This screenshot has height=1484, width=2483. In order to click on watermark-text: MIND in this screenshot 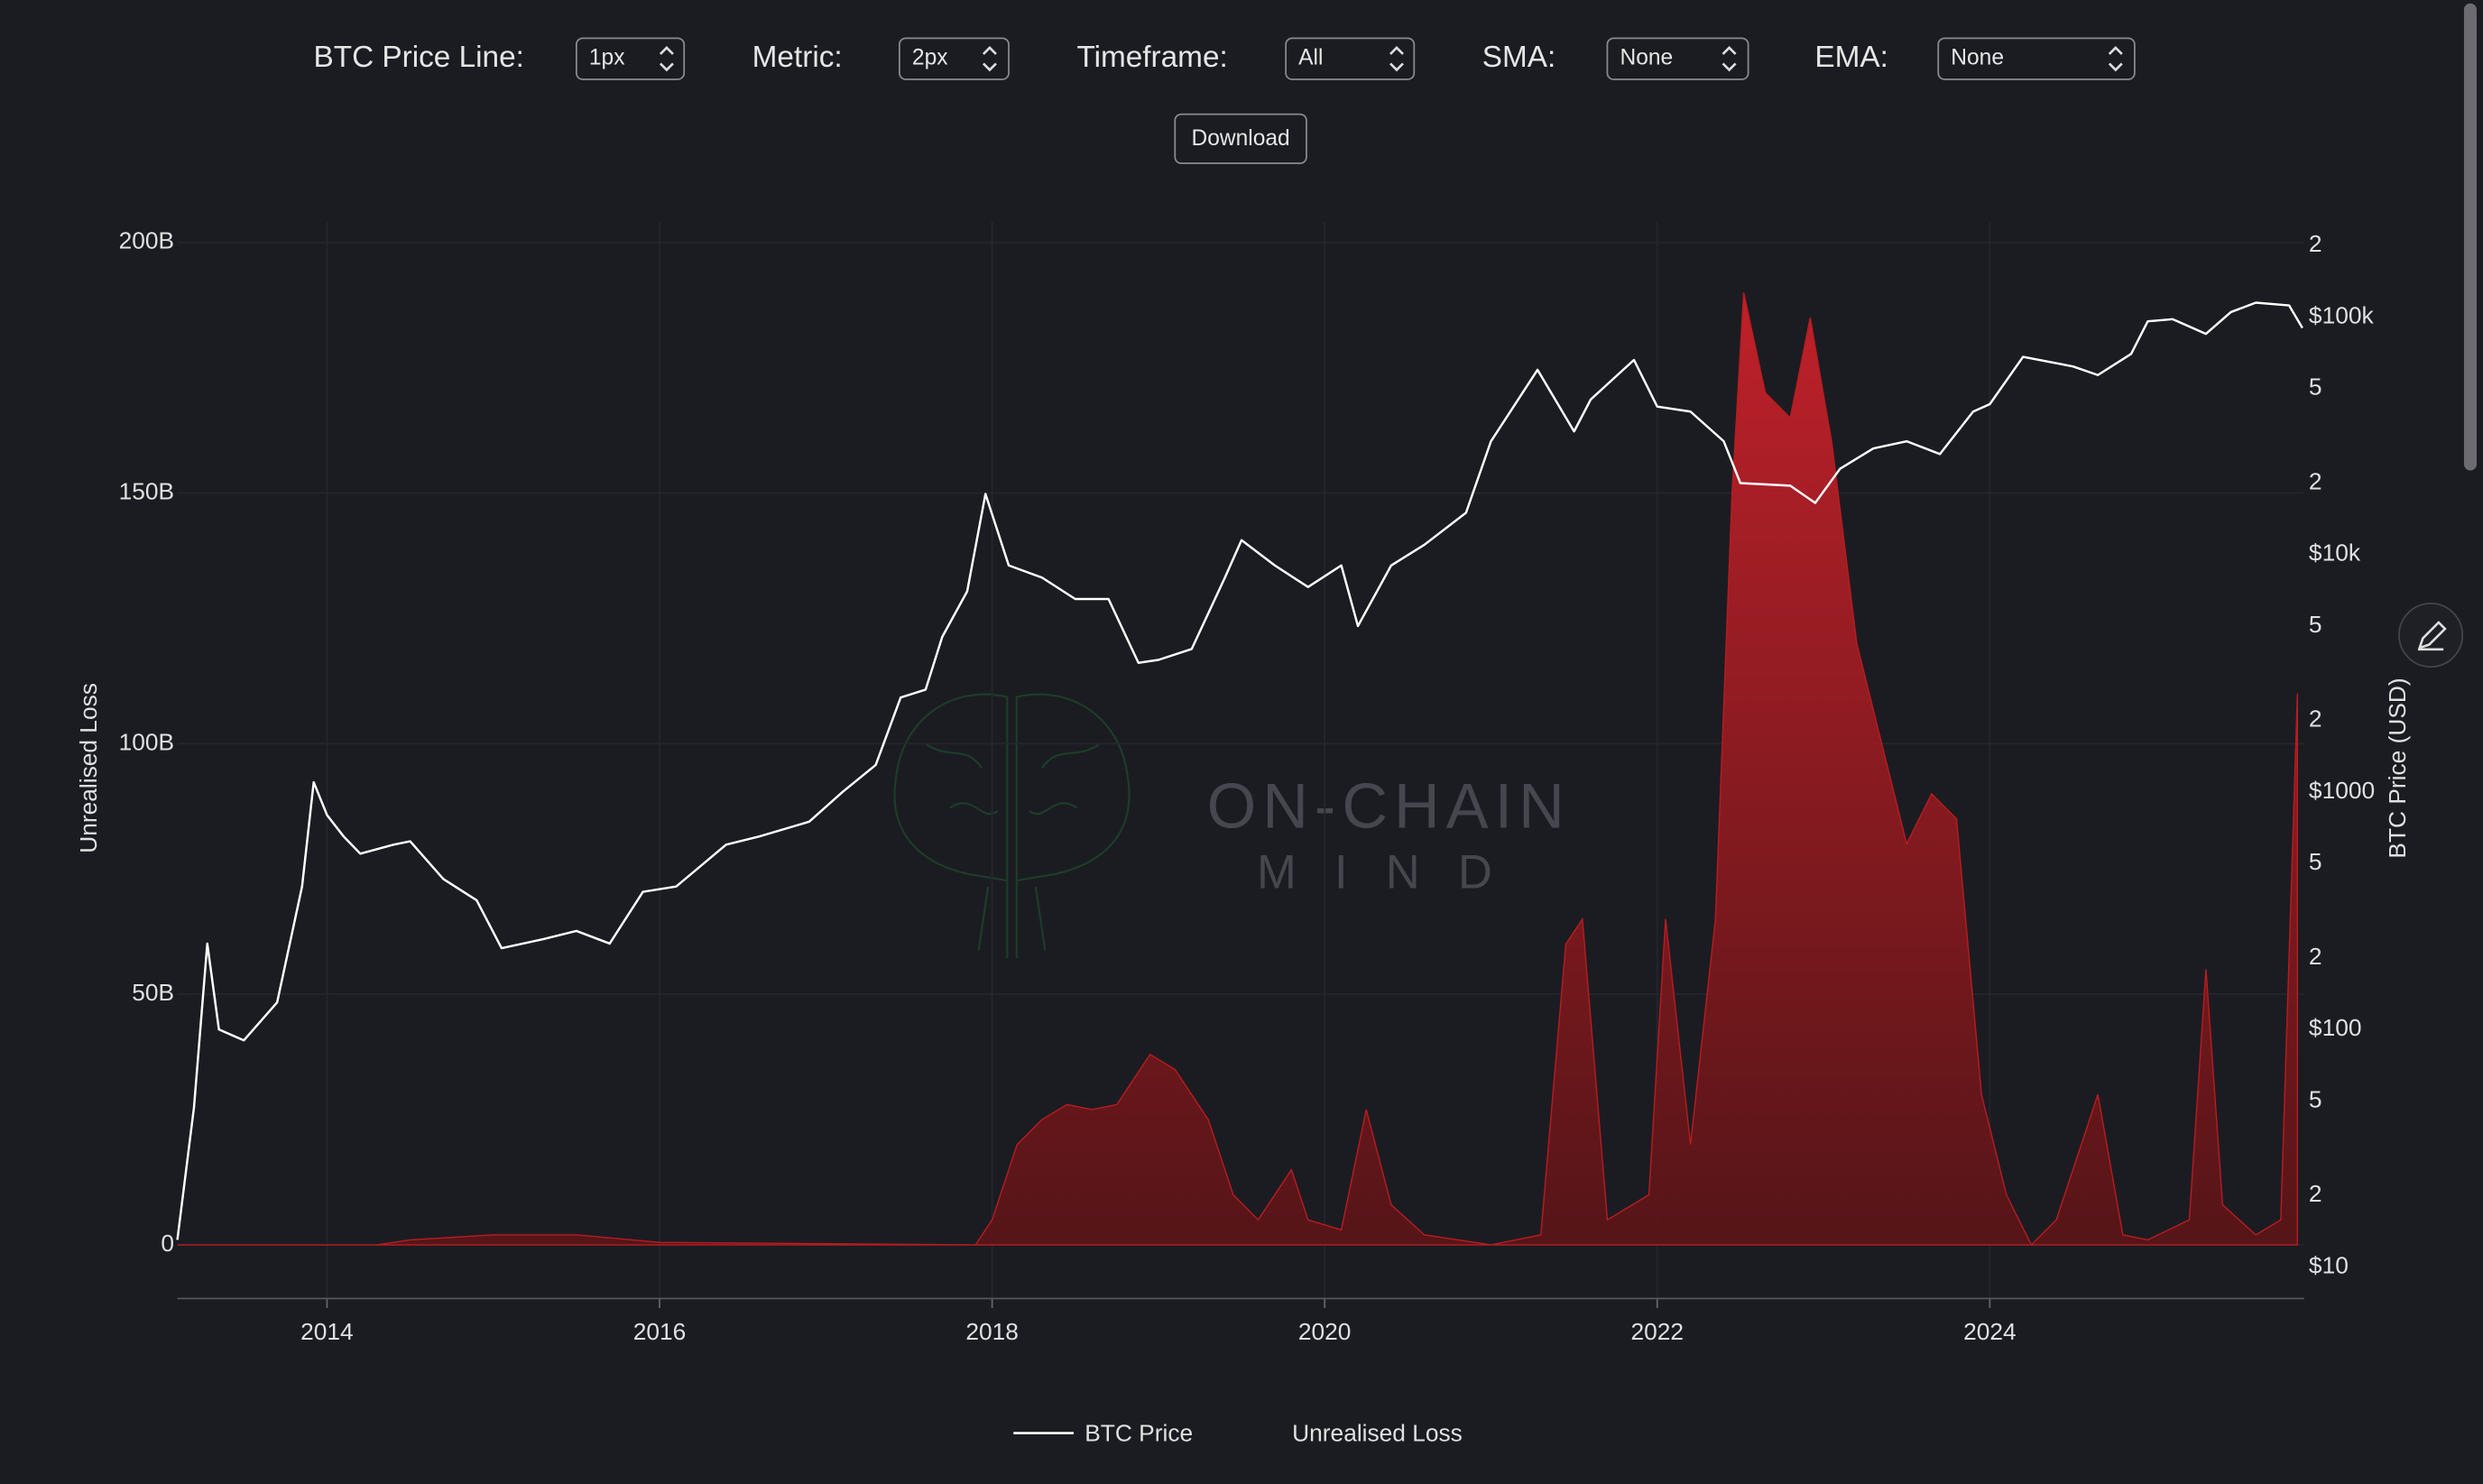, I will do `click(1393, 872)`.